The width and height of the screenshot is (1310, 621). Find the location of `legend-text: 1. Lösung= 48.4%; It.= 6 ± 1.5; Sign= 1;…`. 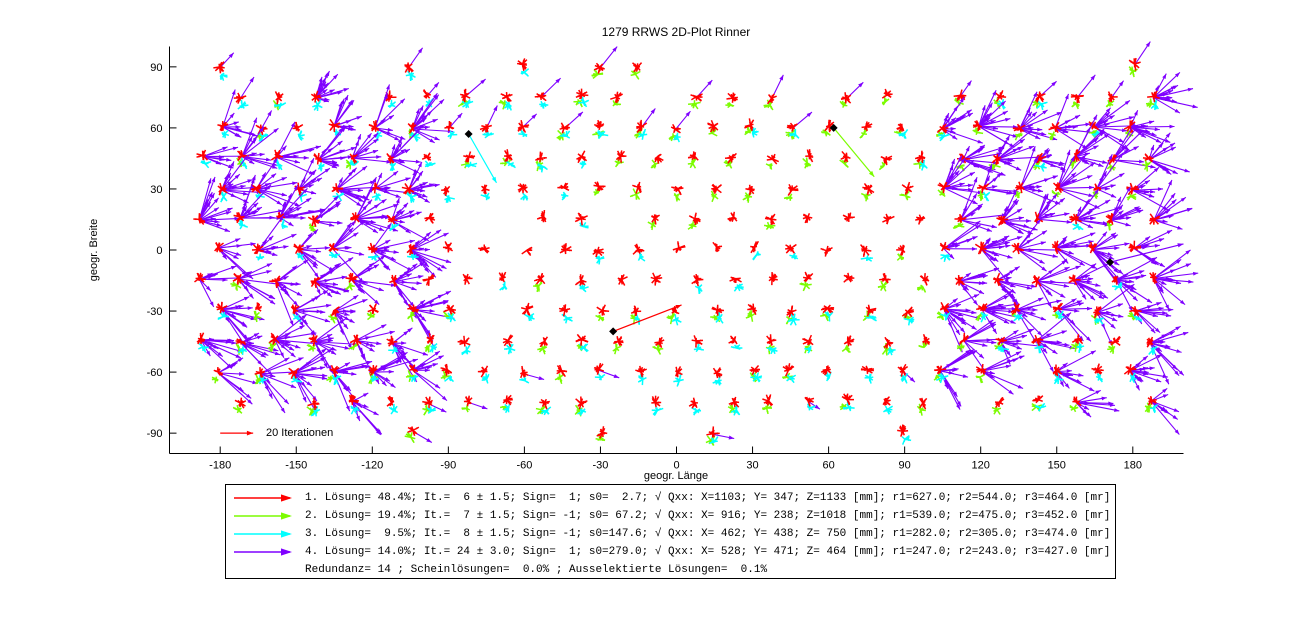

legend-text: 1. Lösung= 48.4%; It.= 6 ± 1.5; Sign= 1;… is located at coordinates (708, 498).